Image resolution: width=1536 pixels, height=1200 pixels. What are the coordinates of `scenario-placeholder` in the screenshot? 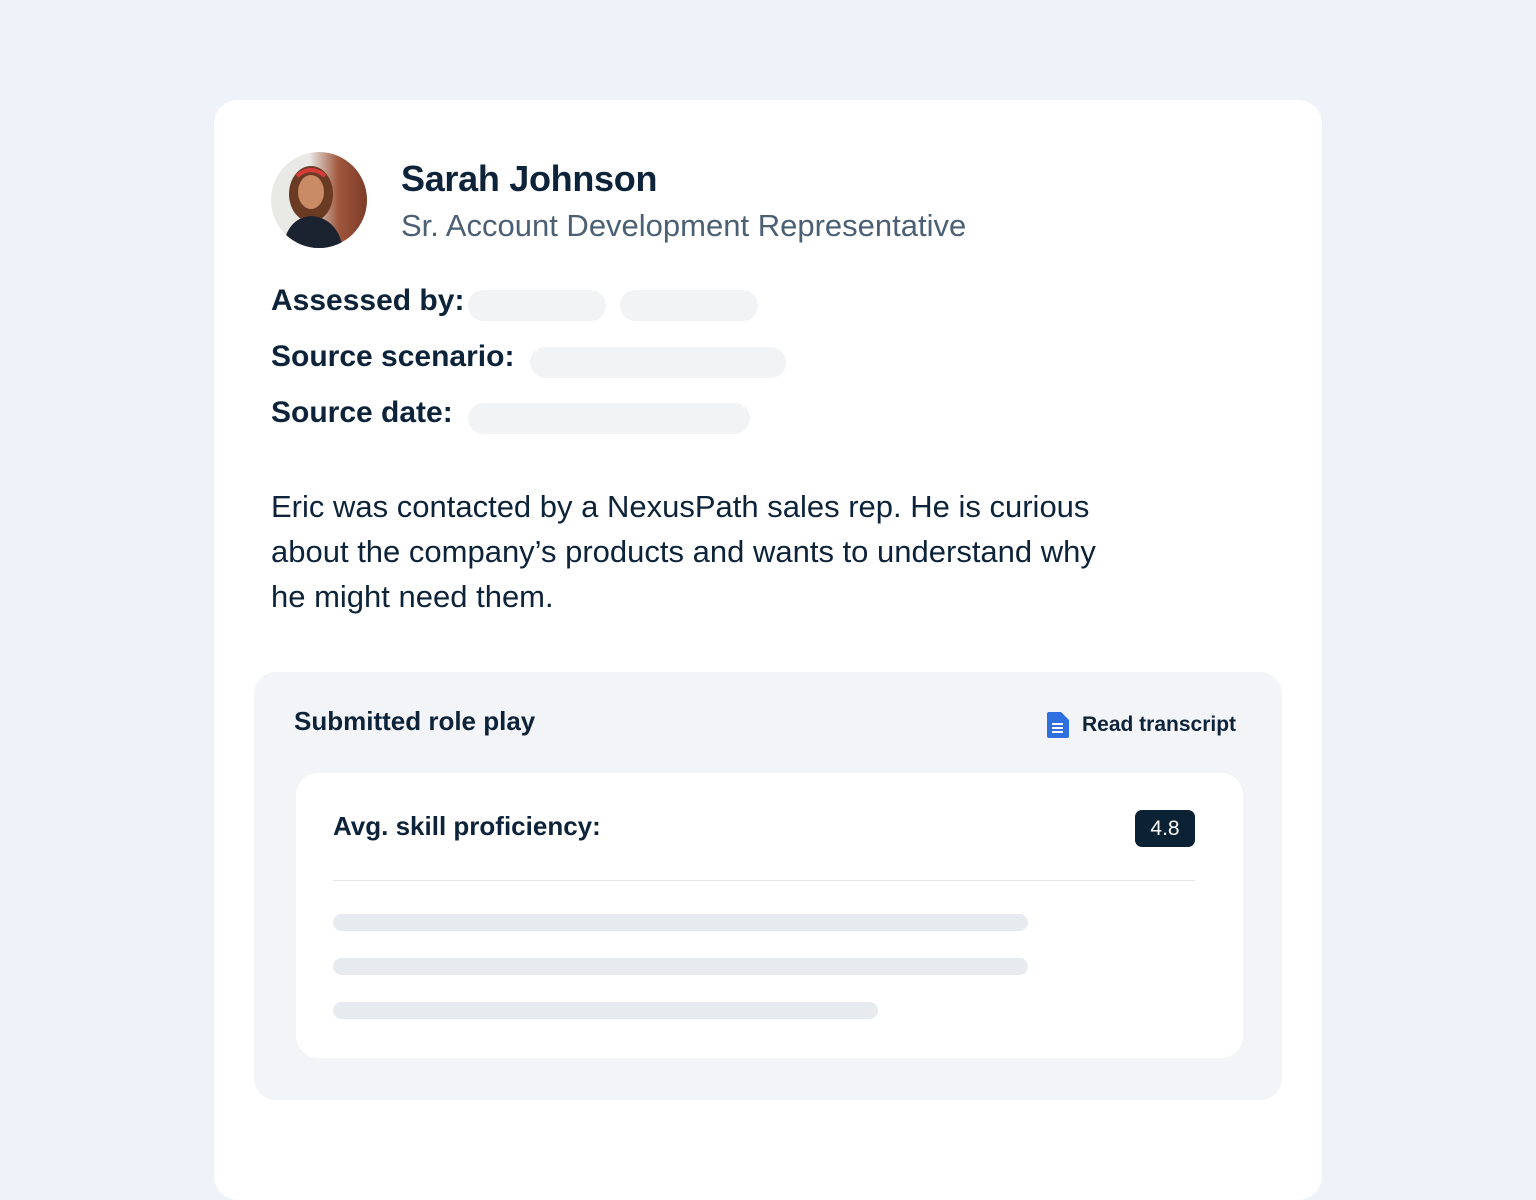 It's located at (658, 362).